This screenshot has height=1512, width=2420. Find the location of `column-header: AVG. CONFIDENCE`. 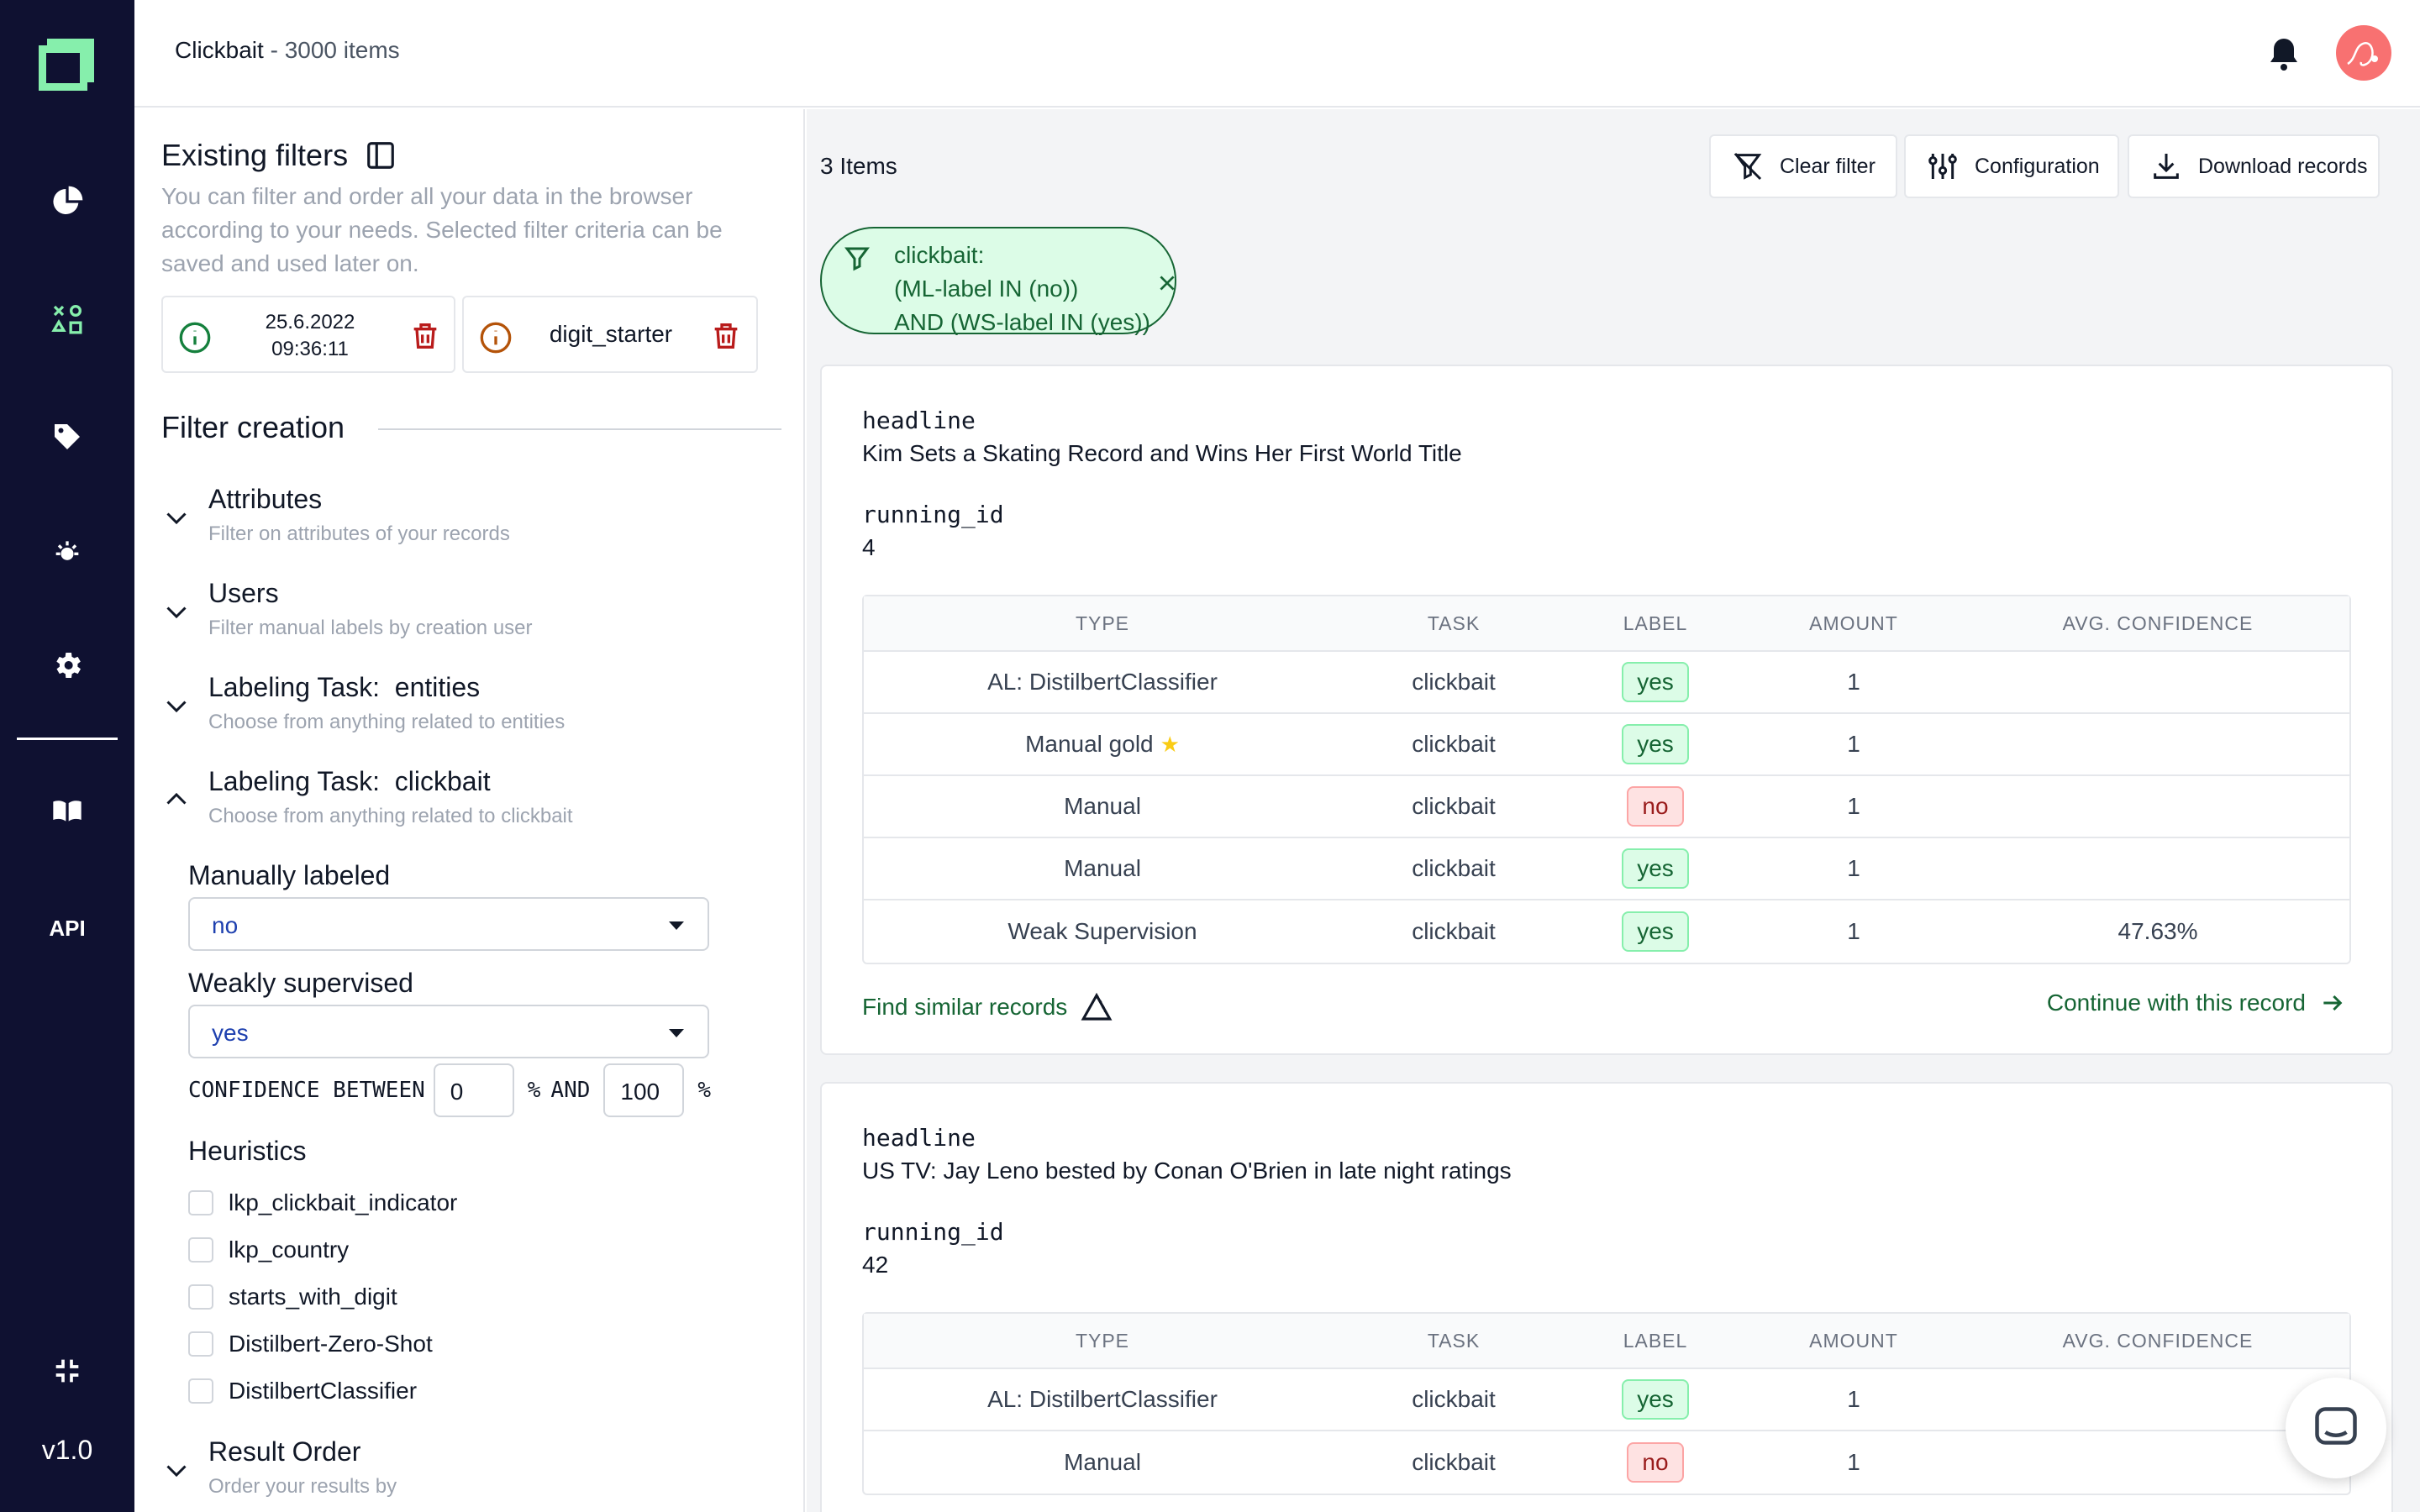

column-header: AVG. CONFIDENCE is located at coordinates (2158, 623).